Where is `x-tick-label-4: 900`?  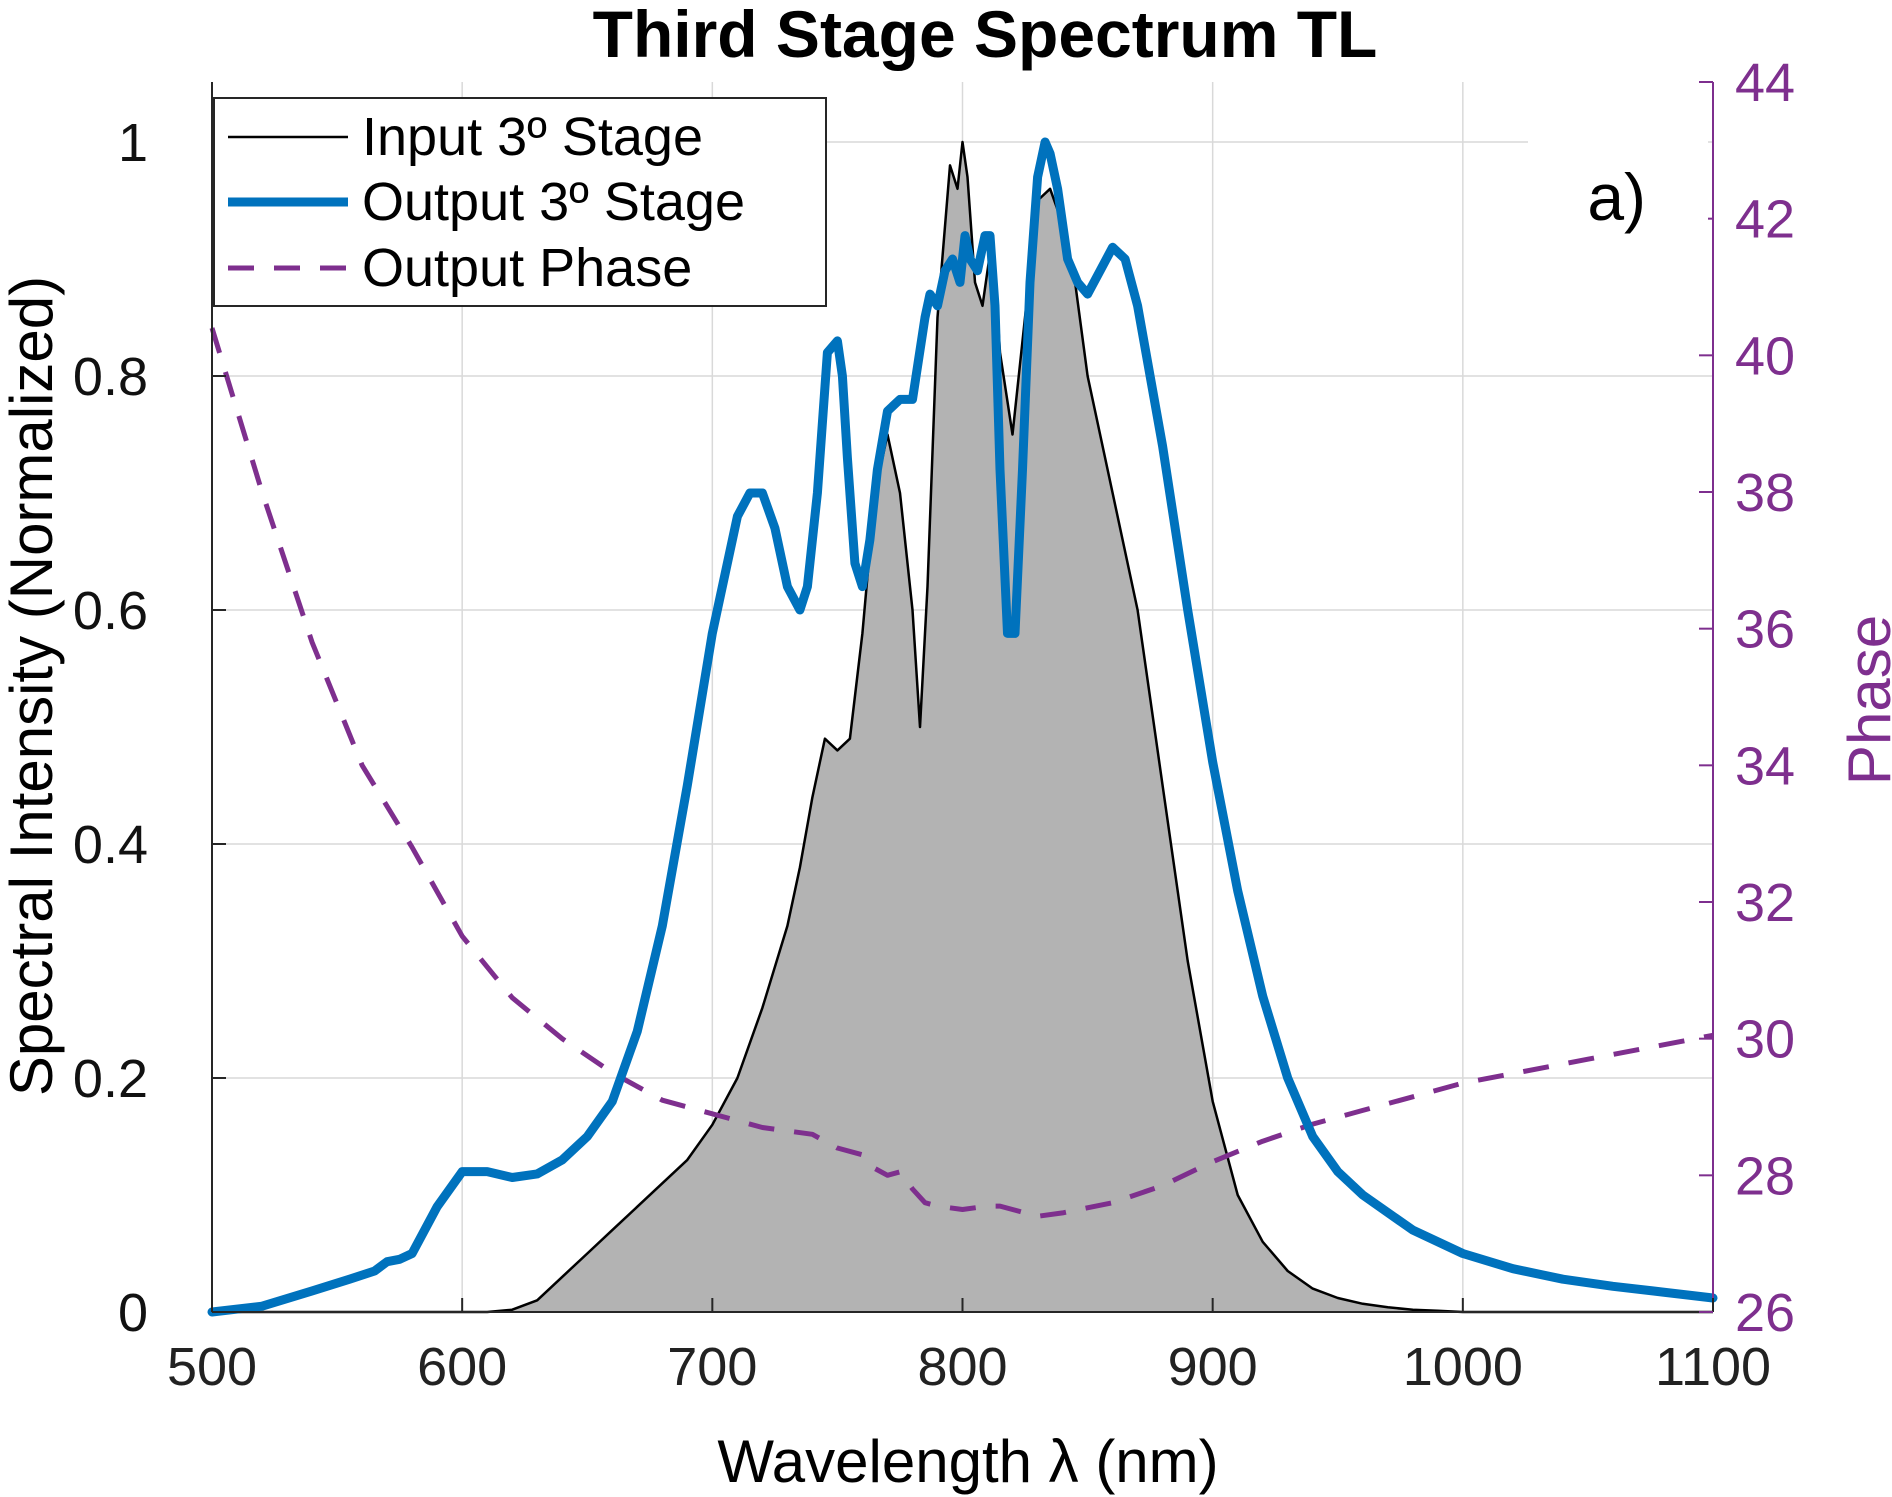
x-tick-label-4: 900 is located at coordinates (1213, 1367).